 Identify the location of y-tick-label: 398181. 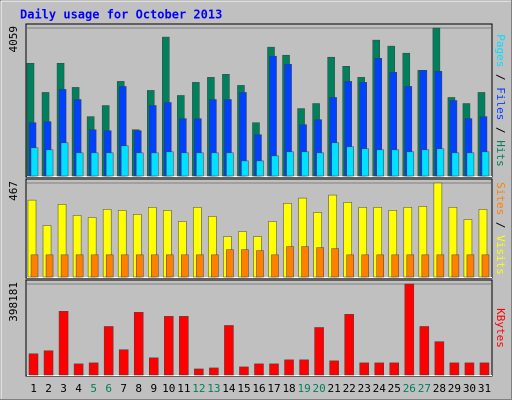
(13, 302).